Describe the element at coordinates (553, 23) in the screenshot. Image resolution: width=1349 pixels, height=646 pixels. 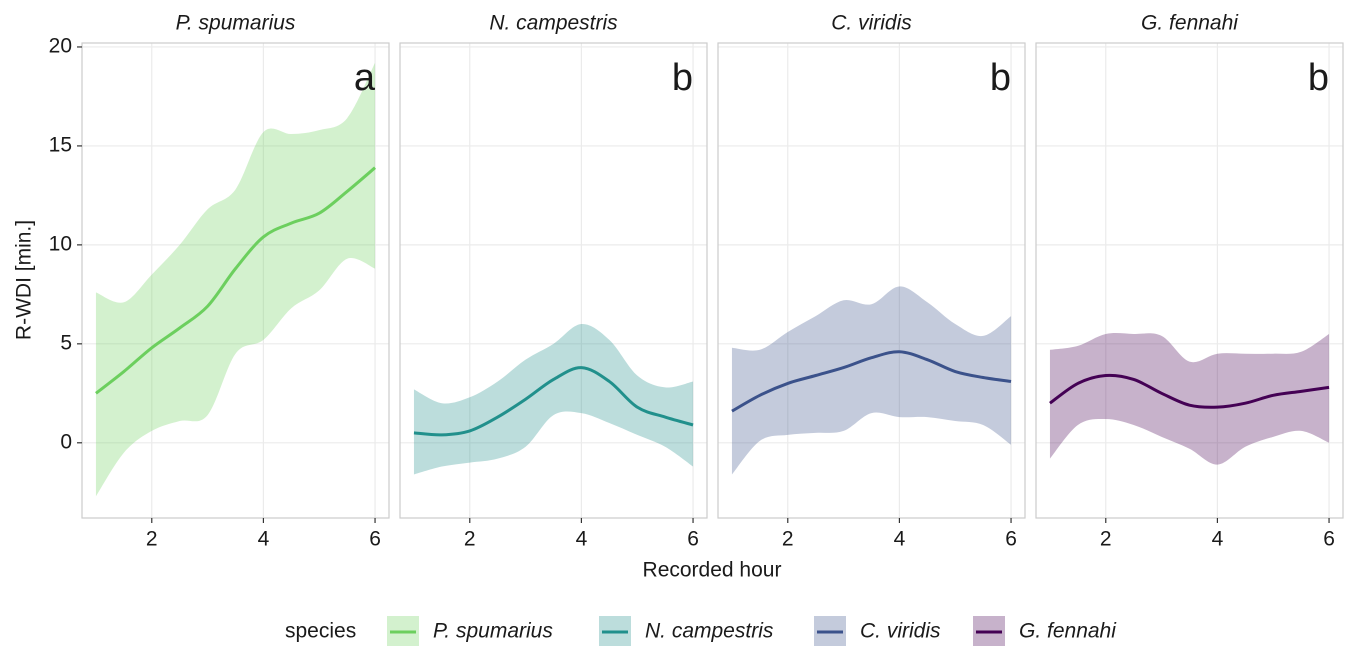
I see `panel-title: N. campestris` at that location.